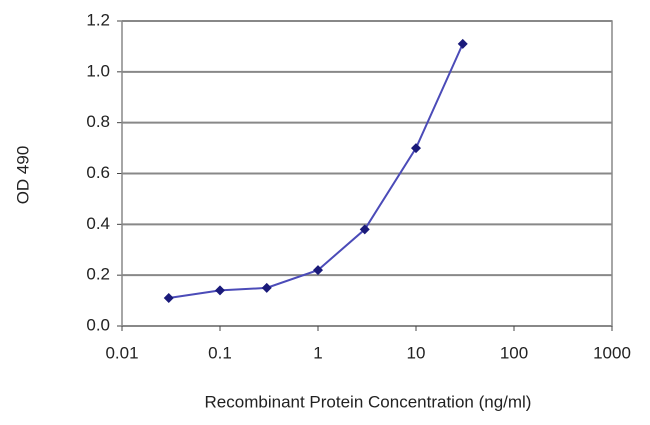 The height and width of the screenshot is (425, 650). What do you see at coordinates (220, 352) in the screenshot?
I see `x-tick-label: 0.1` at bounding box center [220, 352].